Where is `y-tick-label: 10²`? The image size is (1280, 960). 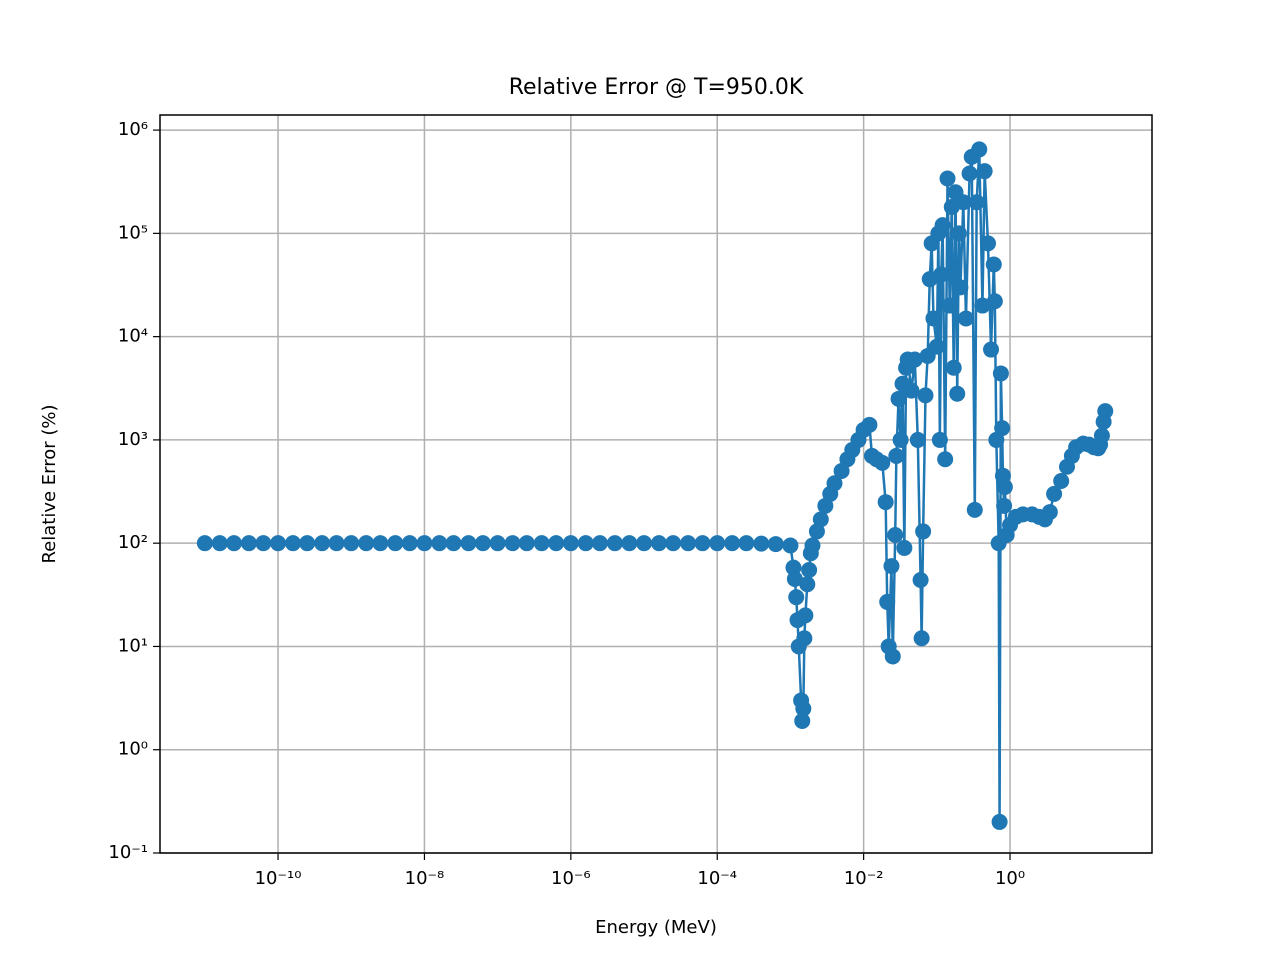
y-tick-label: 10² is located at coordinates (133, 542).